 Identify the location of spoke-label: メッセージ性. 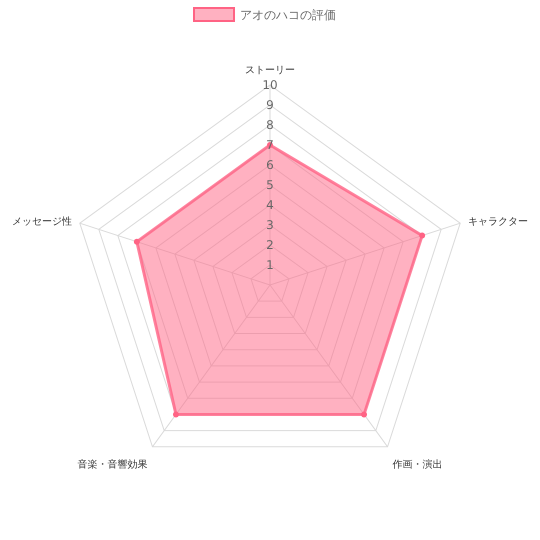
(42, 222).